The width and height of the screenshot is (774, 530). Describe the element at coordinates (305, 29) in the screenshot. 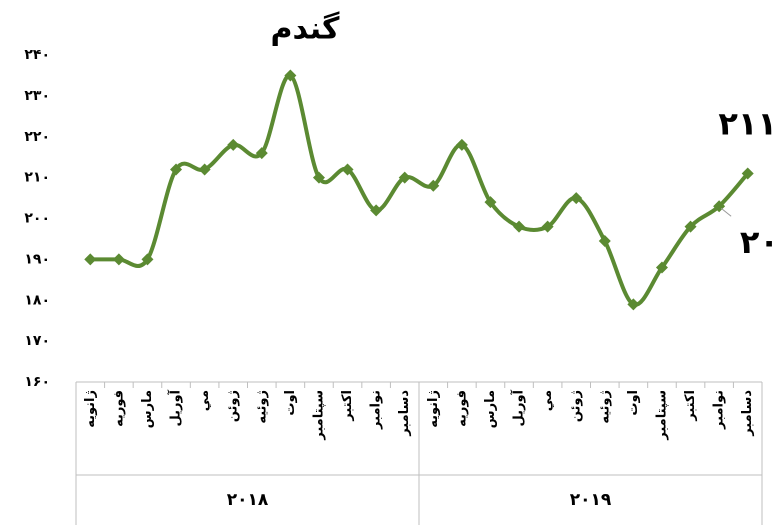

I see `chart-title: گندم` at that location.